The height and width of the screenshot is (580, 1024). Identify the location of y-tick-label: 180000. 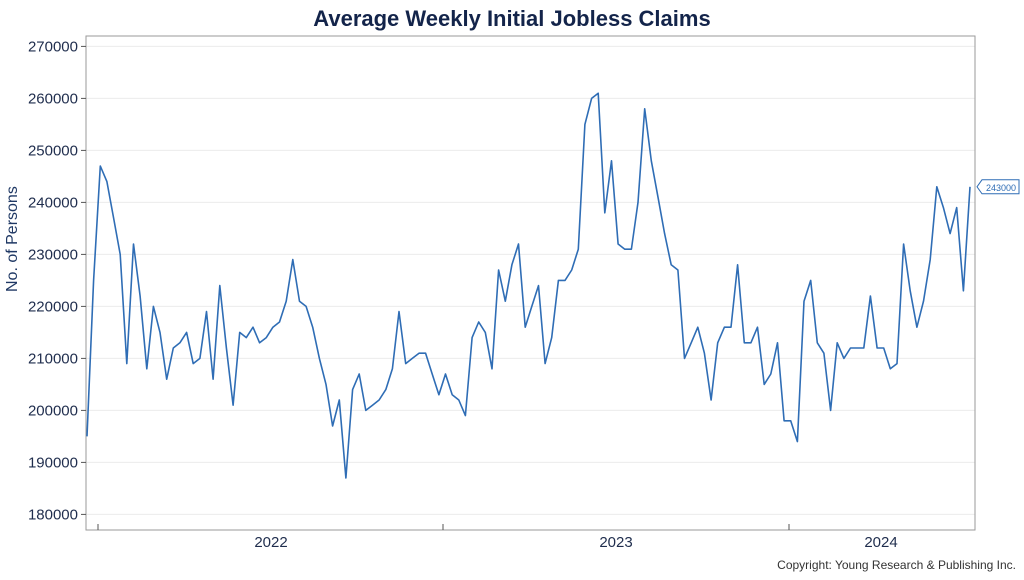
(53, 514).